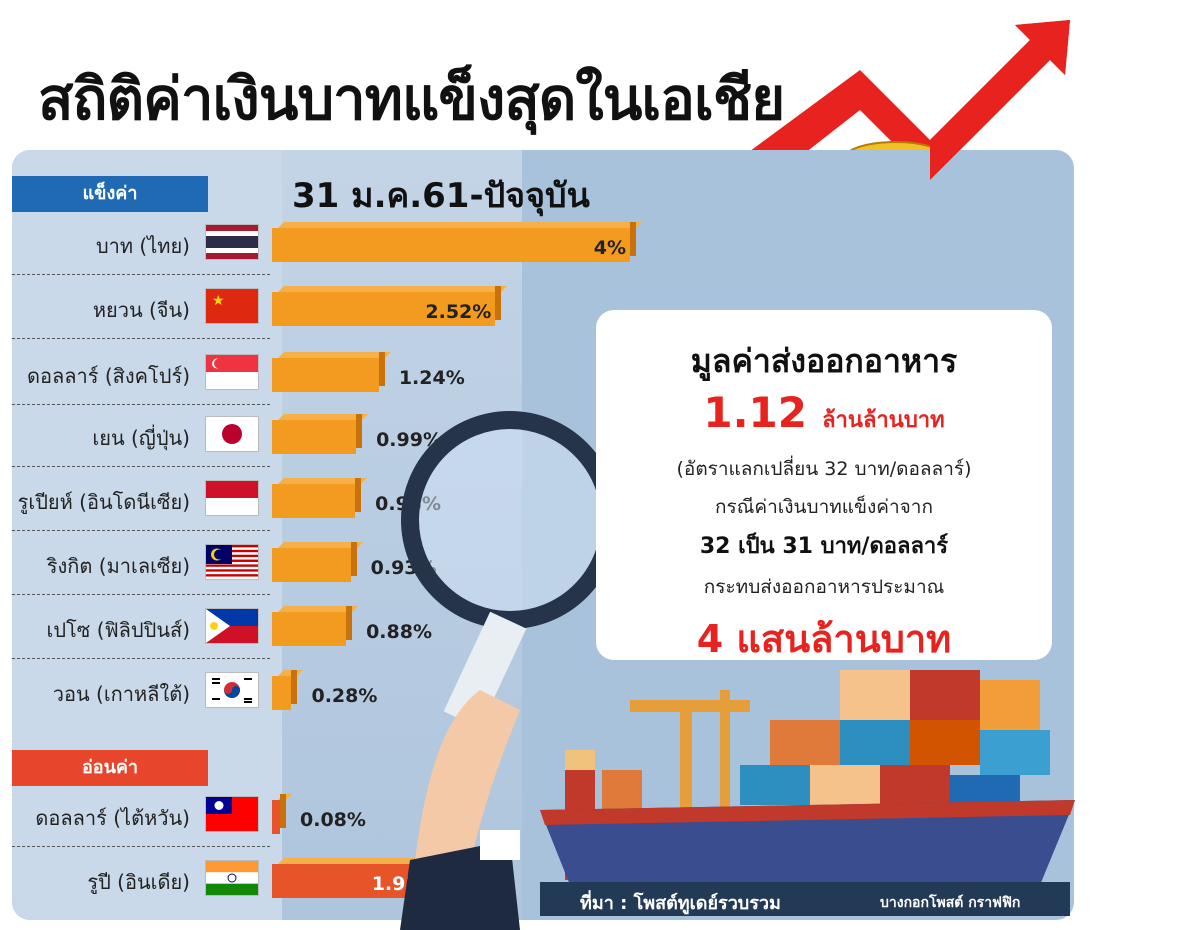  What do you see at coordinates (824, 507) in the screenshot?
I see `case-line: กรณีค่าเงินบาทแข็งค่าจาก` at bounding box center [824, 507].